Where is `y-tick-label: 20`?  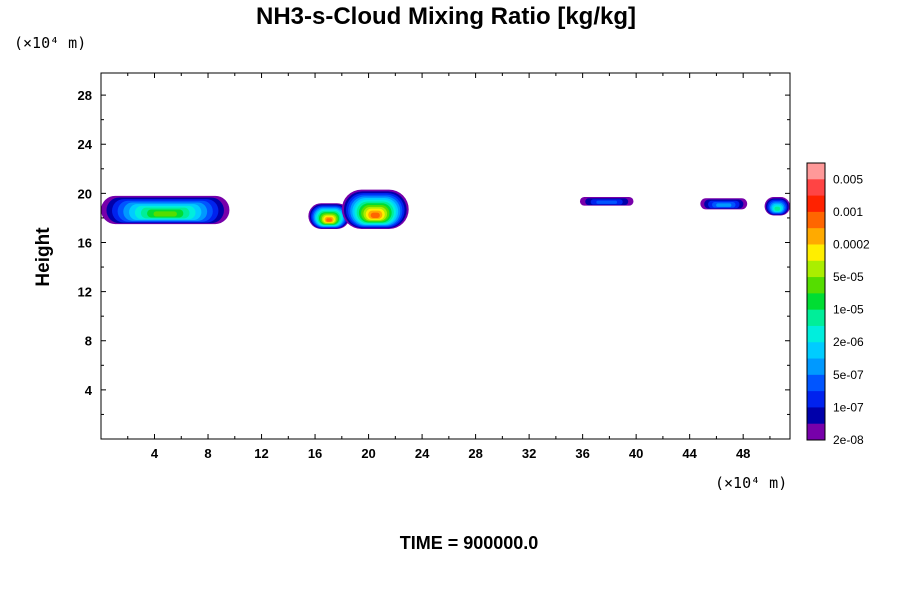
y-tick-label: 20 is located at coordinates (85, 193).